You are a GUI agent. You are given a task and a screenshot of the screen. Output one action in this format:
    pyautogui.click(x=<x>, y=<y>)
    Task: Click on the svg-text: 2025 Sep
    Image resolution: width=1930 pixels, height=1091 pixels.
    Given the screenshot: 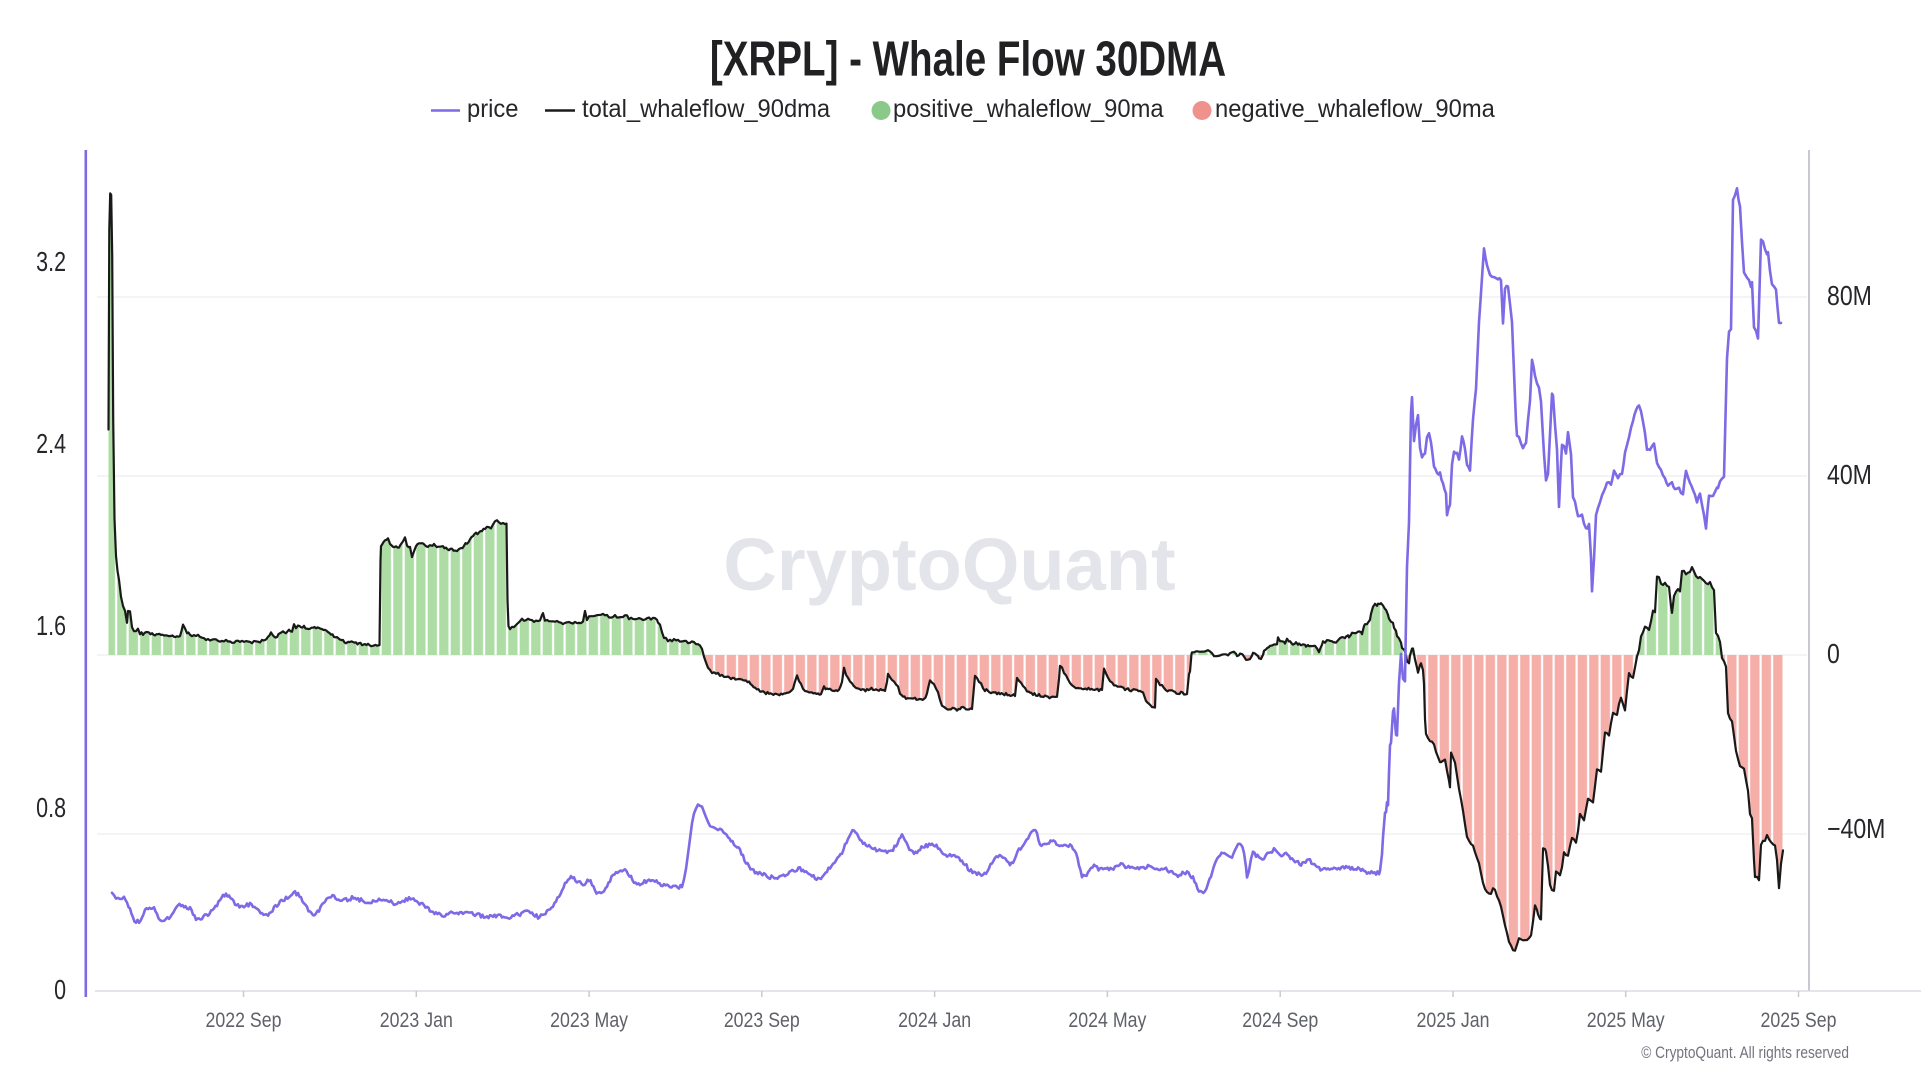 What is the action you would take?
    pyautogui.click(x=1799, y=1021)
    